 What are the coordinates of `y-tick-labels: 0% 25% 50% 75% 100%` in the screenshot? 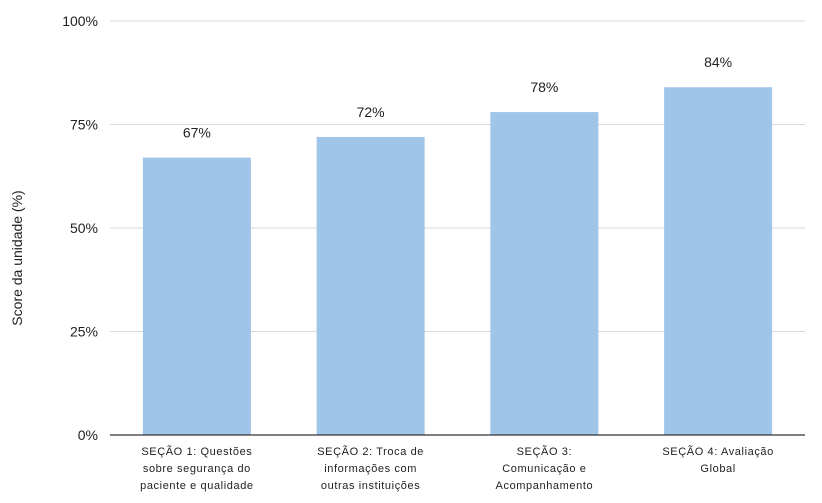 It's located at (80, 228).